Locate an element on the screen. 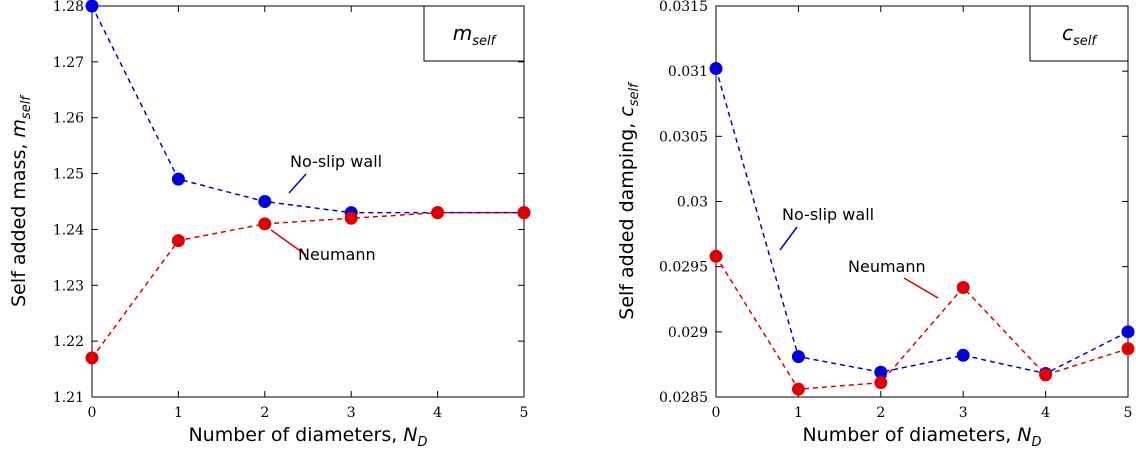  y-axis-label-var: m is located at coordinates (19, 128).